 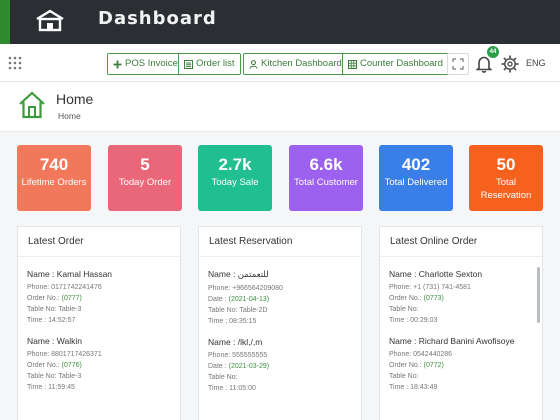 I want to click on language-selector: ENG, so click(x=536, y=63).